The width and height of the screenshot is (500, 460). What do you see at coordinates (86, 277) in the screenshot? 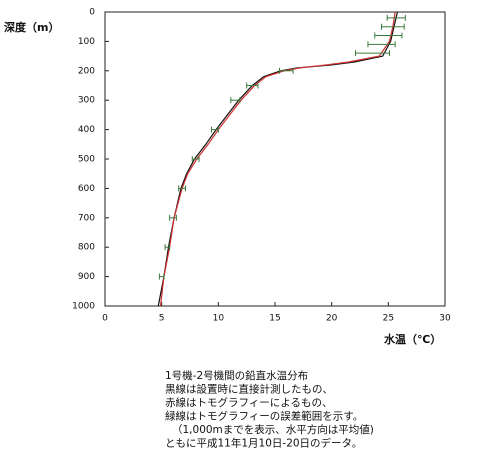
I see `y-tick-label: 900` at bounding box center [86, 277].